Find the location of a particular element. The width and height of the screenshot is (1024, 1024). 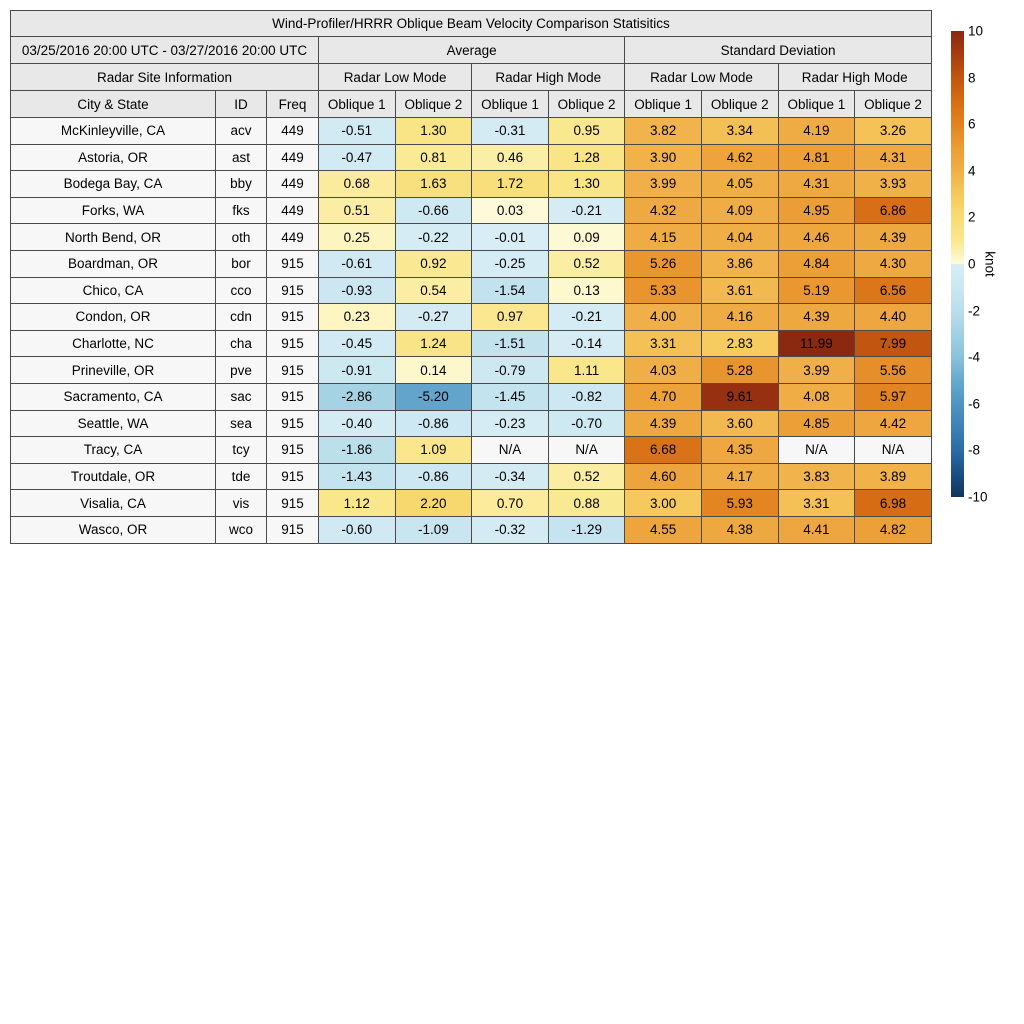

value-cell: -0.47 is located at coordinates (357, 157).